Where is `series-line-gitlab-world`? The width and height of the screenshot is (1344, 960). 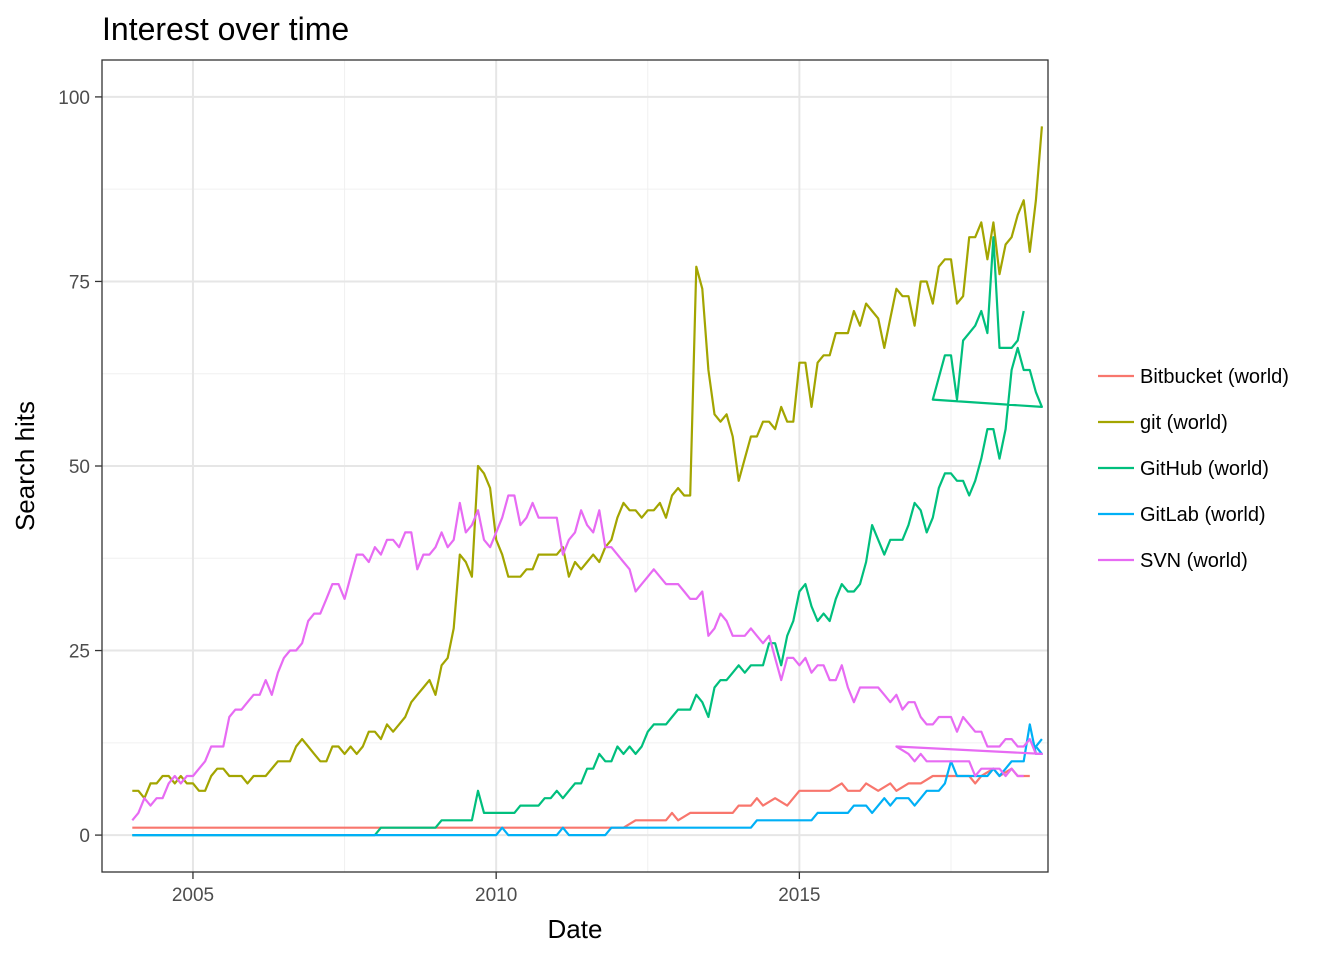
series-line-gitlab-world is located at coordinates (588, 780).